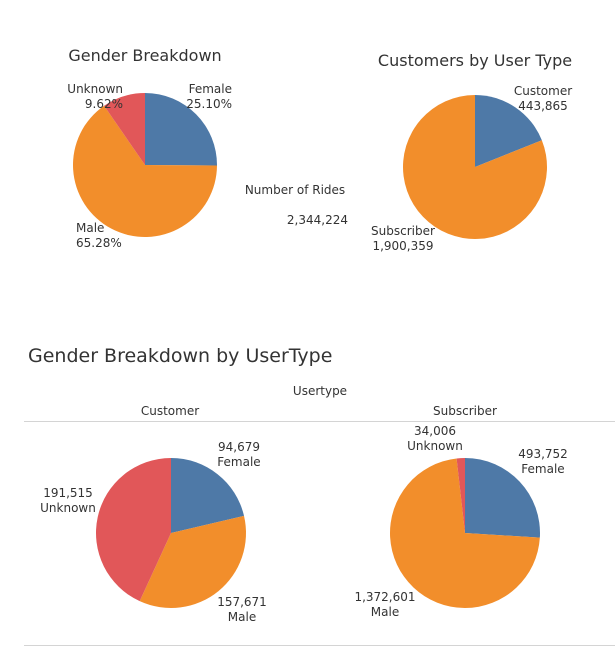  I want to click on pie1-customer-label: Customer 443,865, so click(543, 99).